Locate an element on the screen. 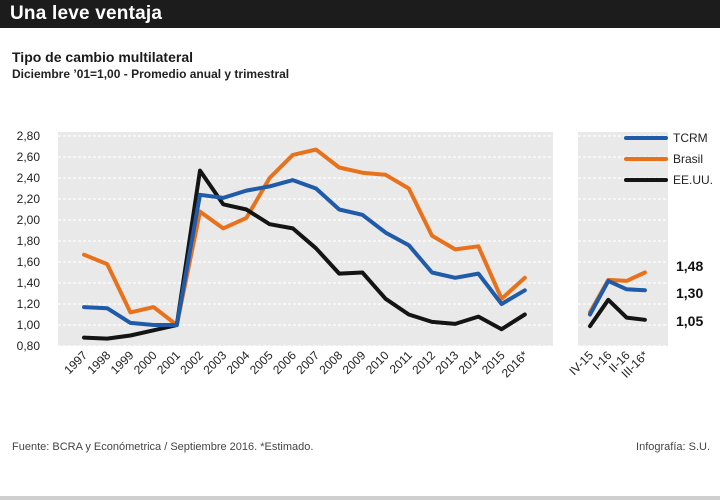  y-tick-label: 2,00 is located at coordinates (29, 220).